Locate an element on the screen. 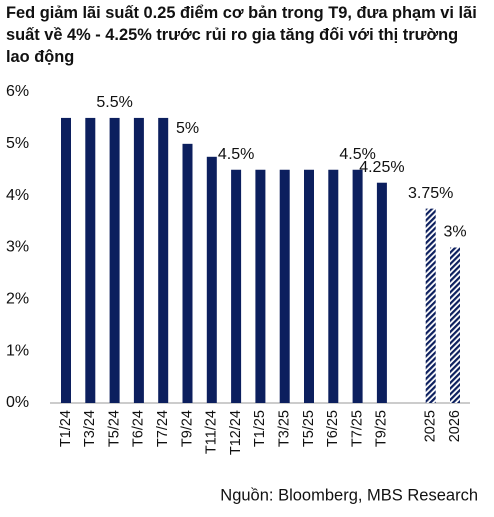 This screenshot has width=494, height=517. x-tick-label: T9/25 is located at coordinates (382, 428).